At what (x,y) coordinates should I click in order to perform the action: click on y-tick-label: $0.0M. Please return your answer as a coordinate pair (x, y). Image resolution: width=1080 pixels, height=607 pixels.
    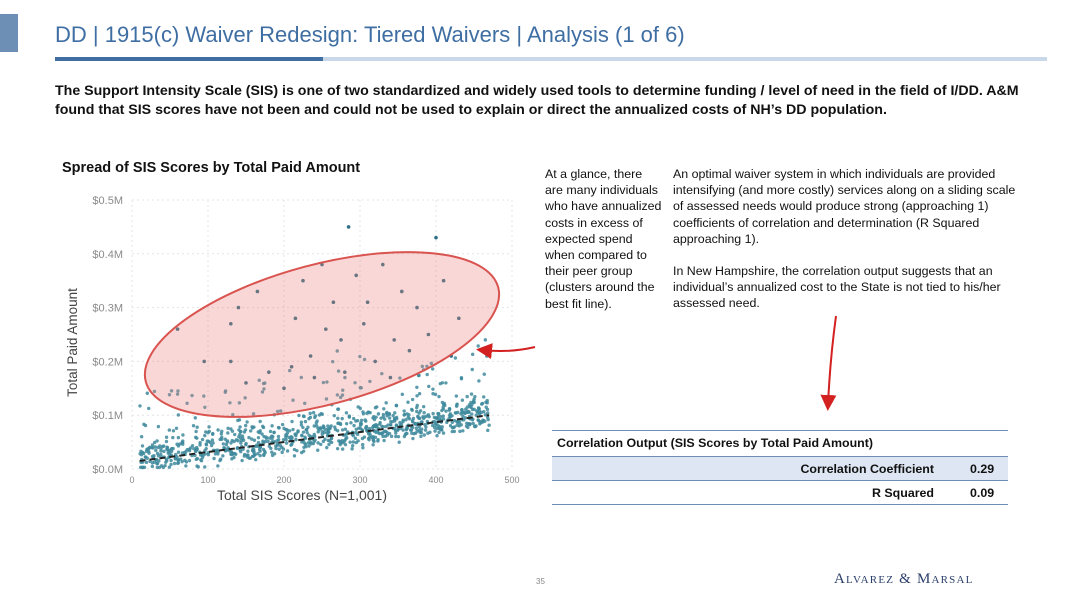
    Looking at the image, I should click on (107, 470).